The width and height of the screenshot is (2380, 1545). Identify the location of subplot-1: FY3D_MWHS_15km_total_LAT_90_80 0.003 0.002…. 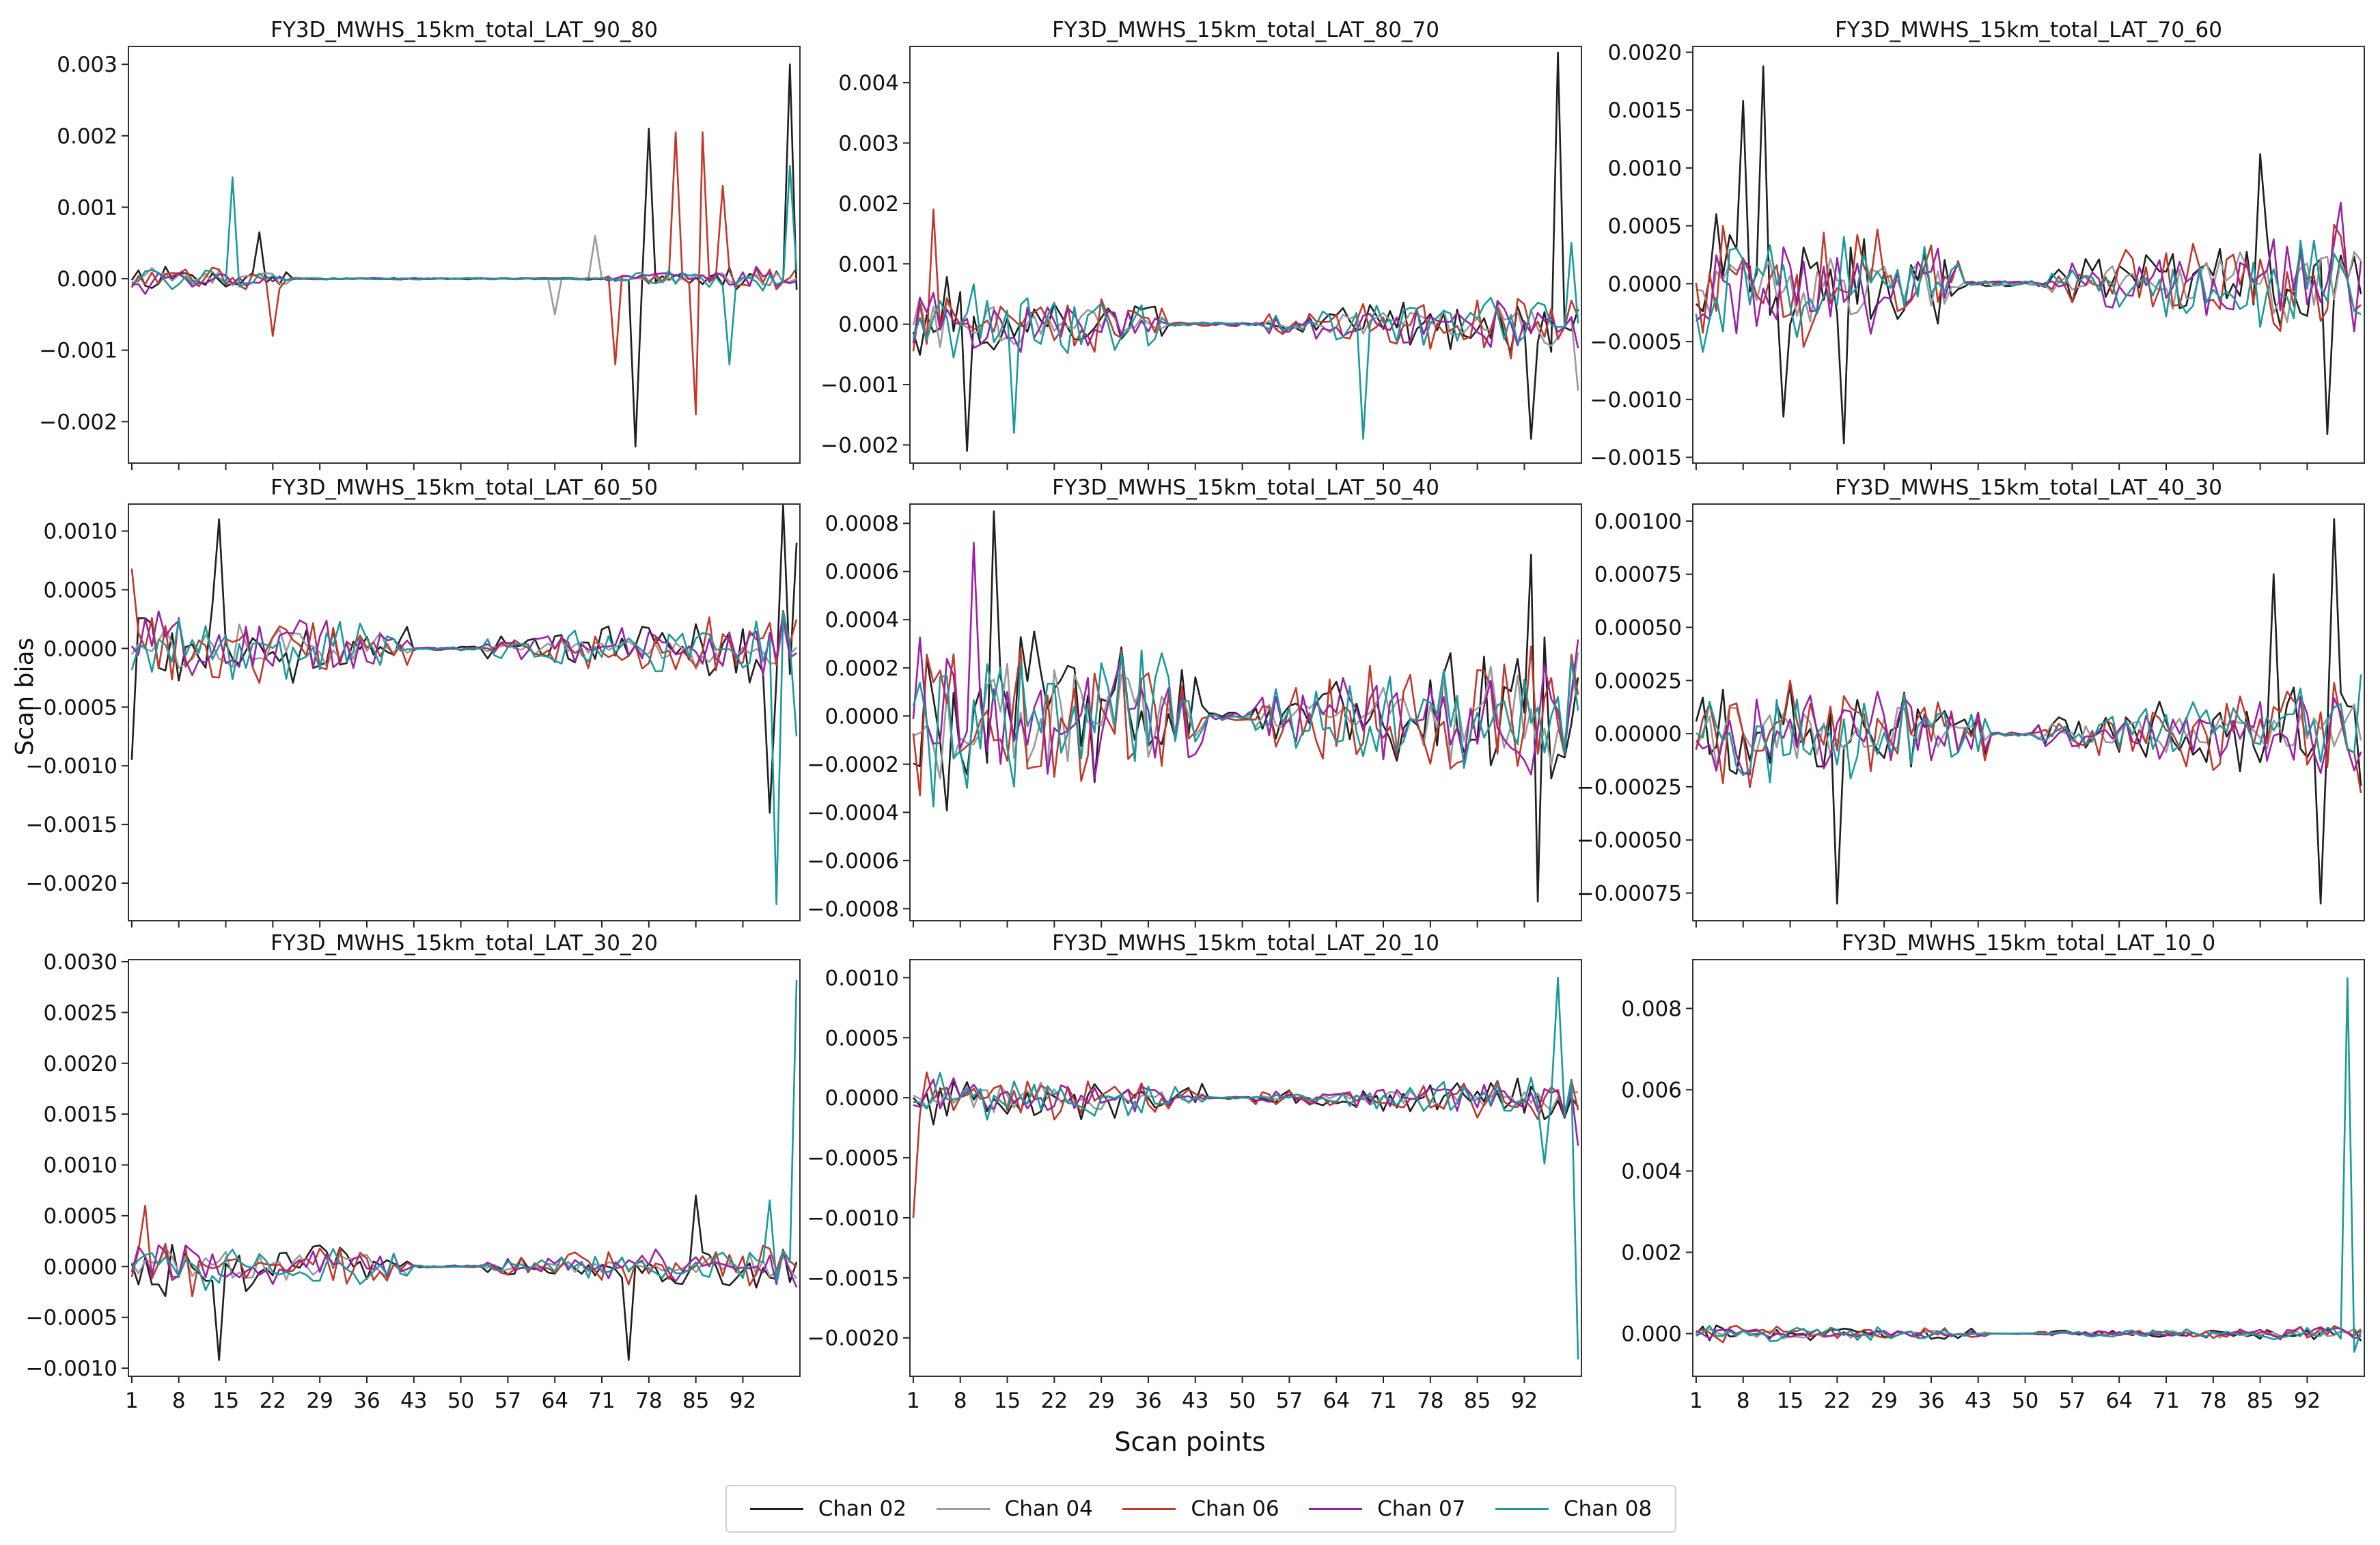
(420, 244).